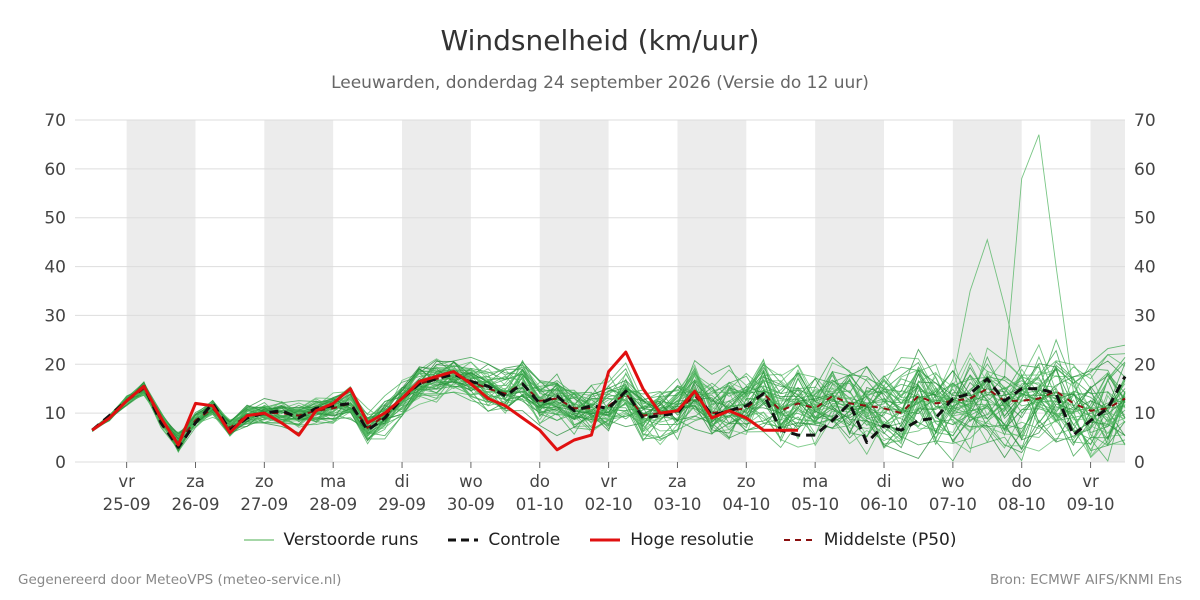 The width and height of the screenshot is (1200, 600). I want to click on y-tick-label-left: 10, so click(55, 414).